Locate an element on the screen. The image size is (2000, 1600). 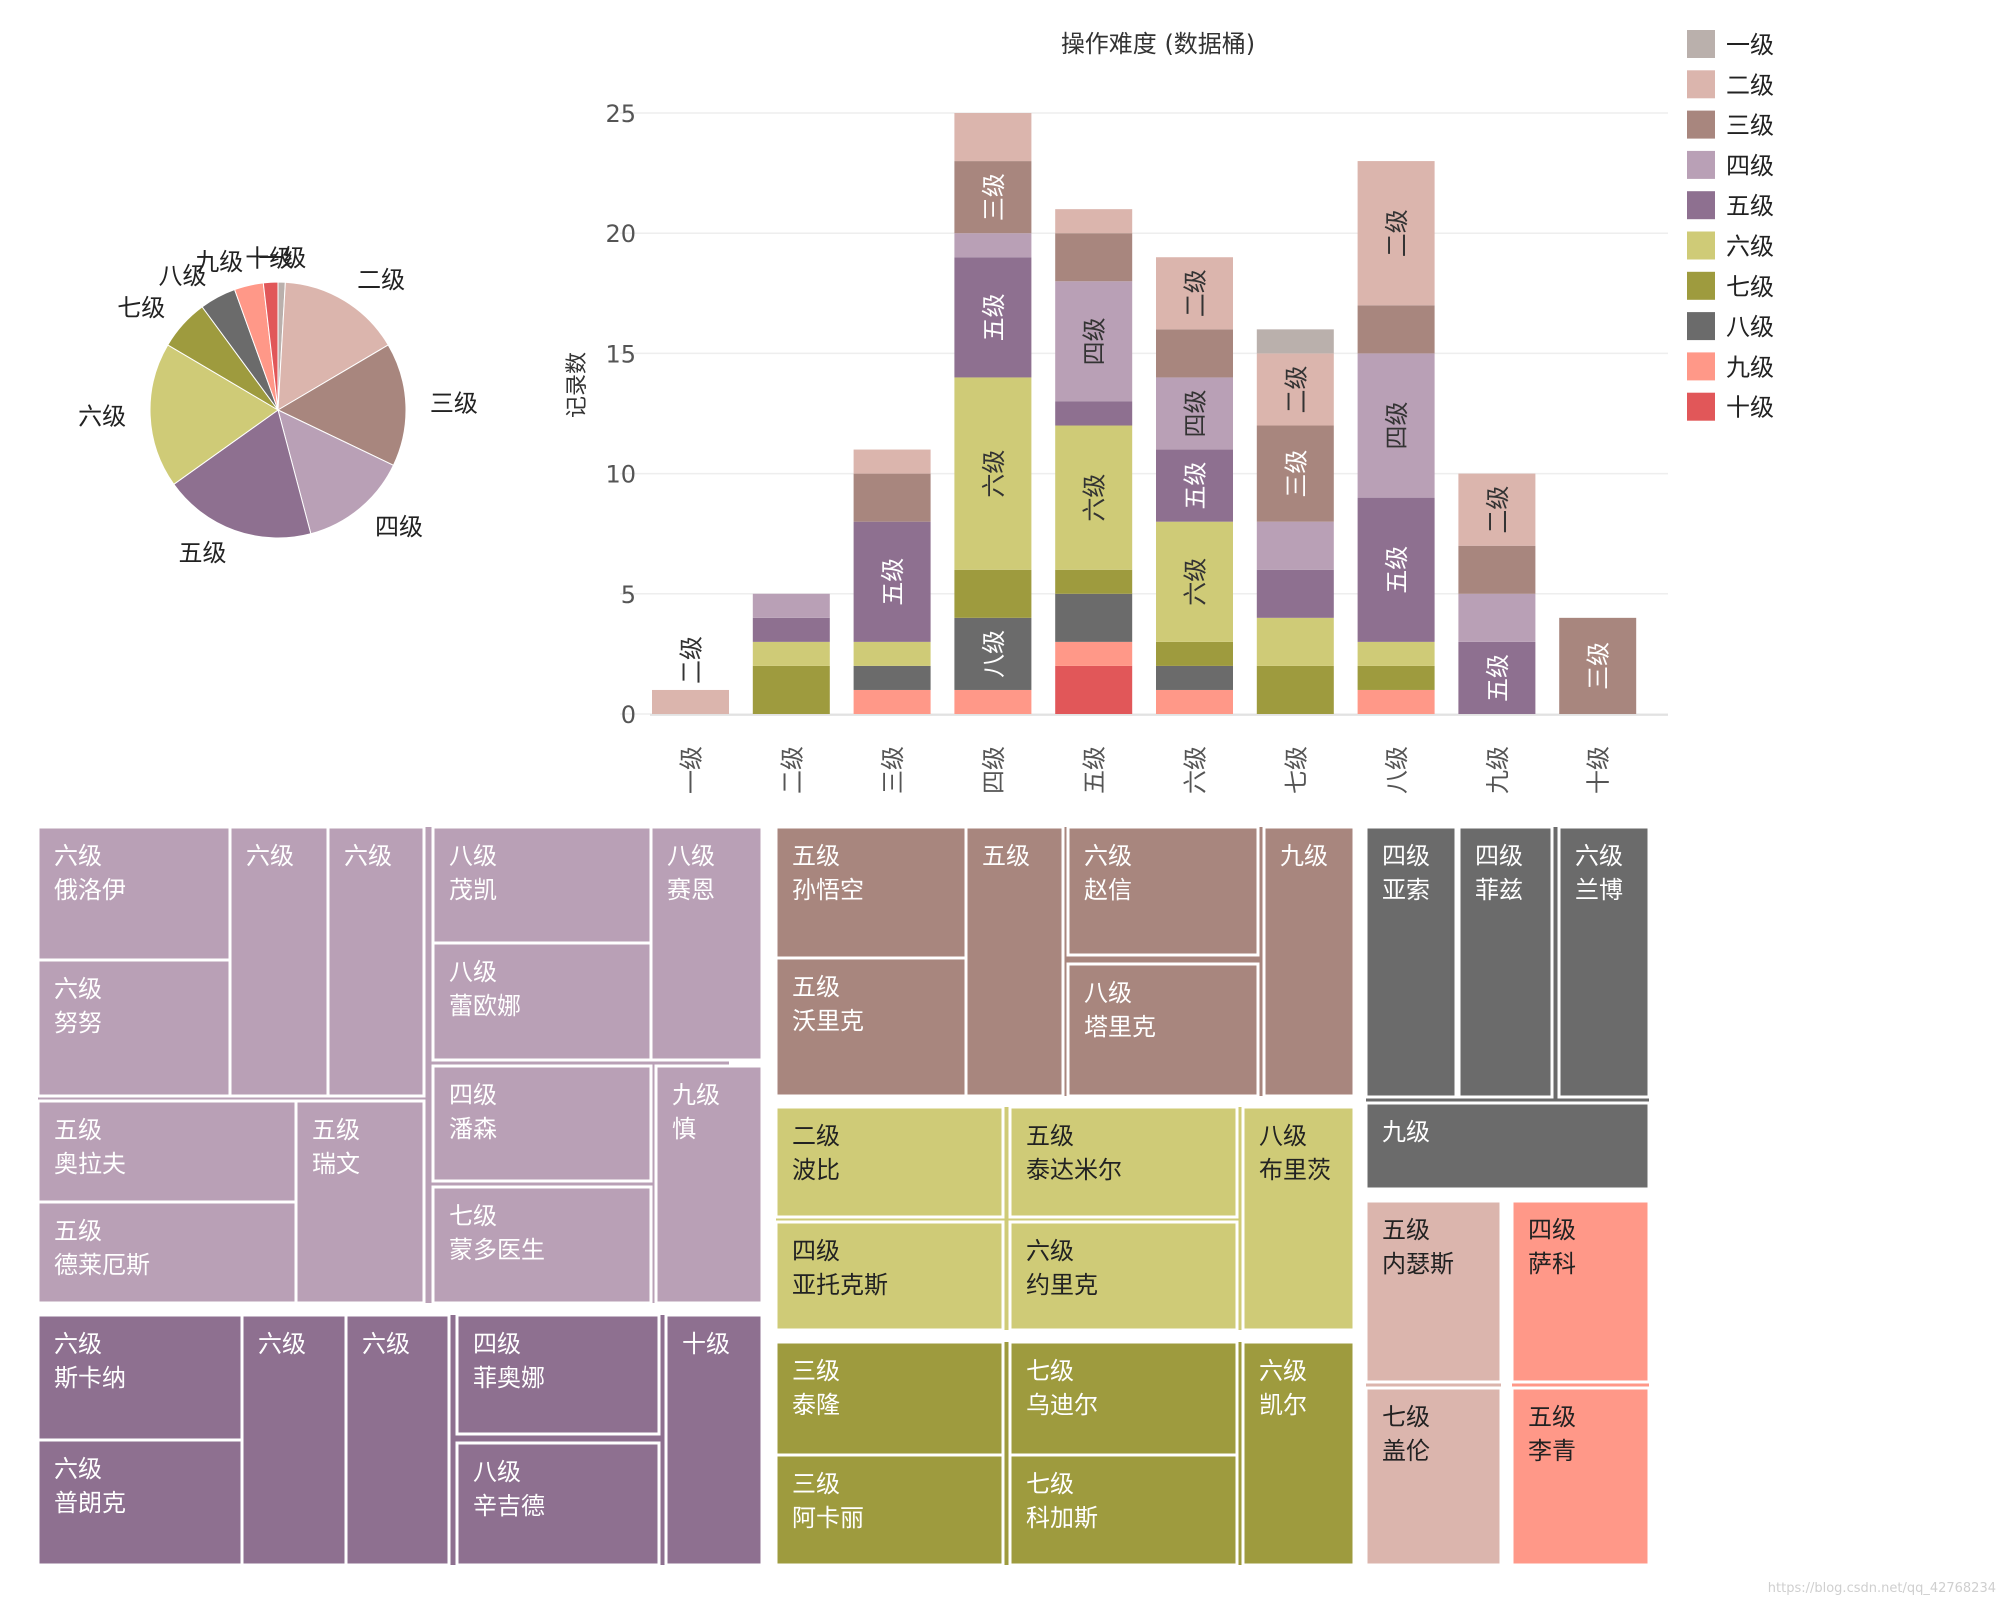
legend-label: 七级 is located at coordinates (1750, 287).